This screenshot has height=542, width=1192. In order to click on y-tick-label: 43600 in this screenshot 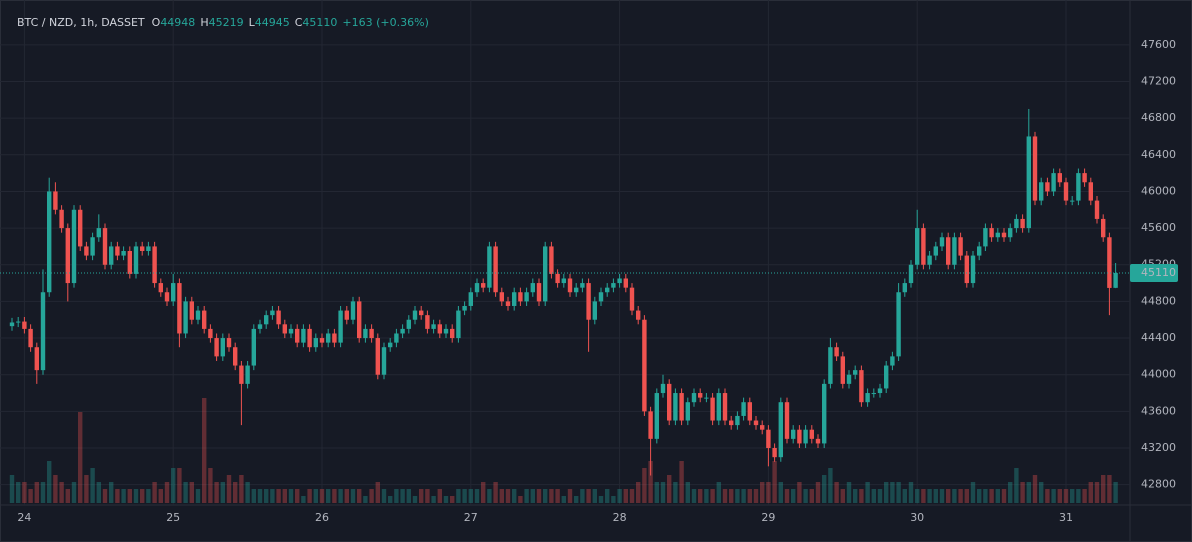, I will do `click(1158, 410)`.